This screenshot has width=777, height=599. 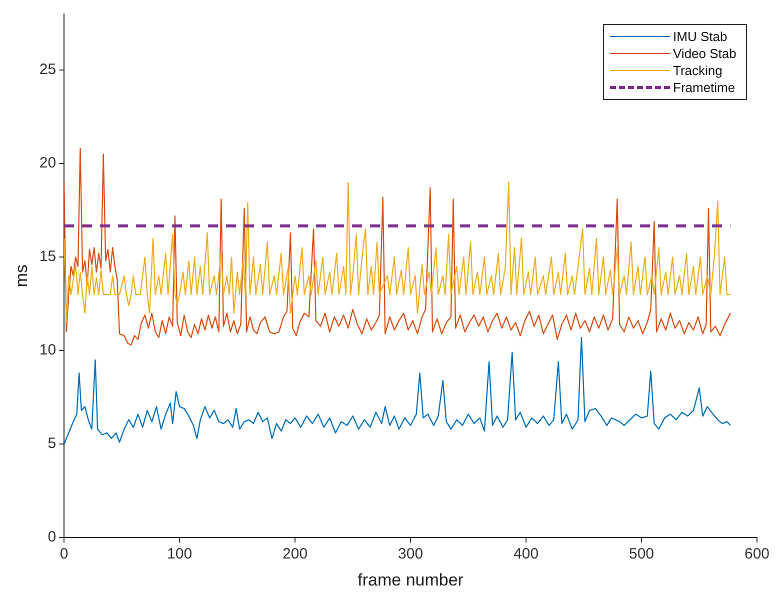 I want to click on x-tick-label: 500, so click(x=641, y=554).